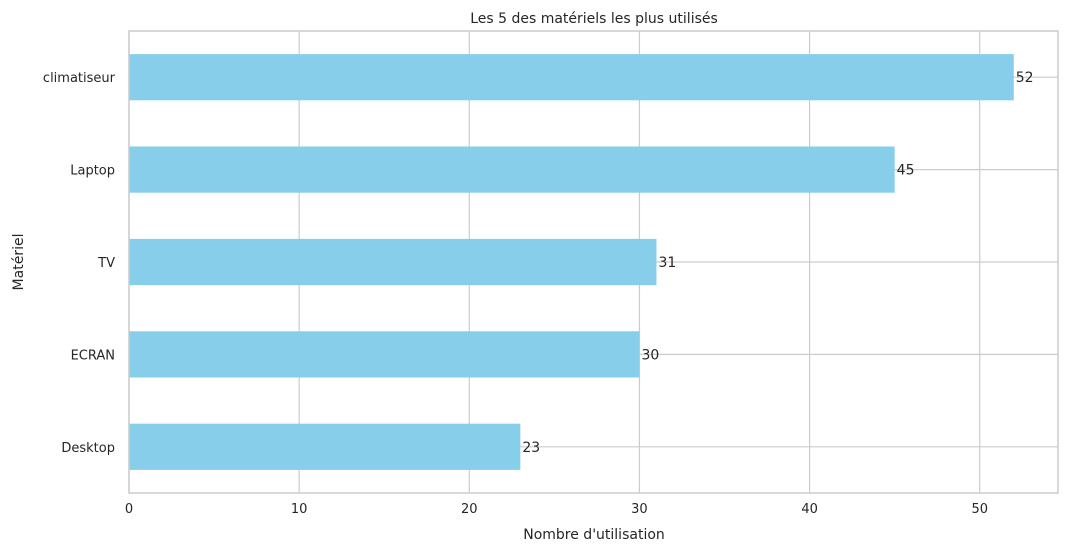 This screenshot has width=1069, height=552. I want to click on x-axis-label: Nombre d'utilisation, so click(594, 535).